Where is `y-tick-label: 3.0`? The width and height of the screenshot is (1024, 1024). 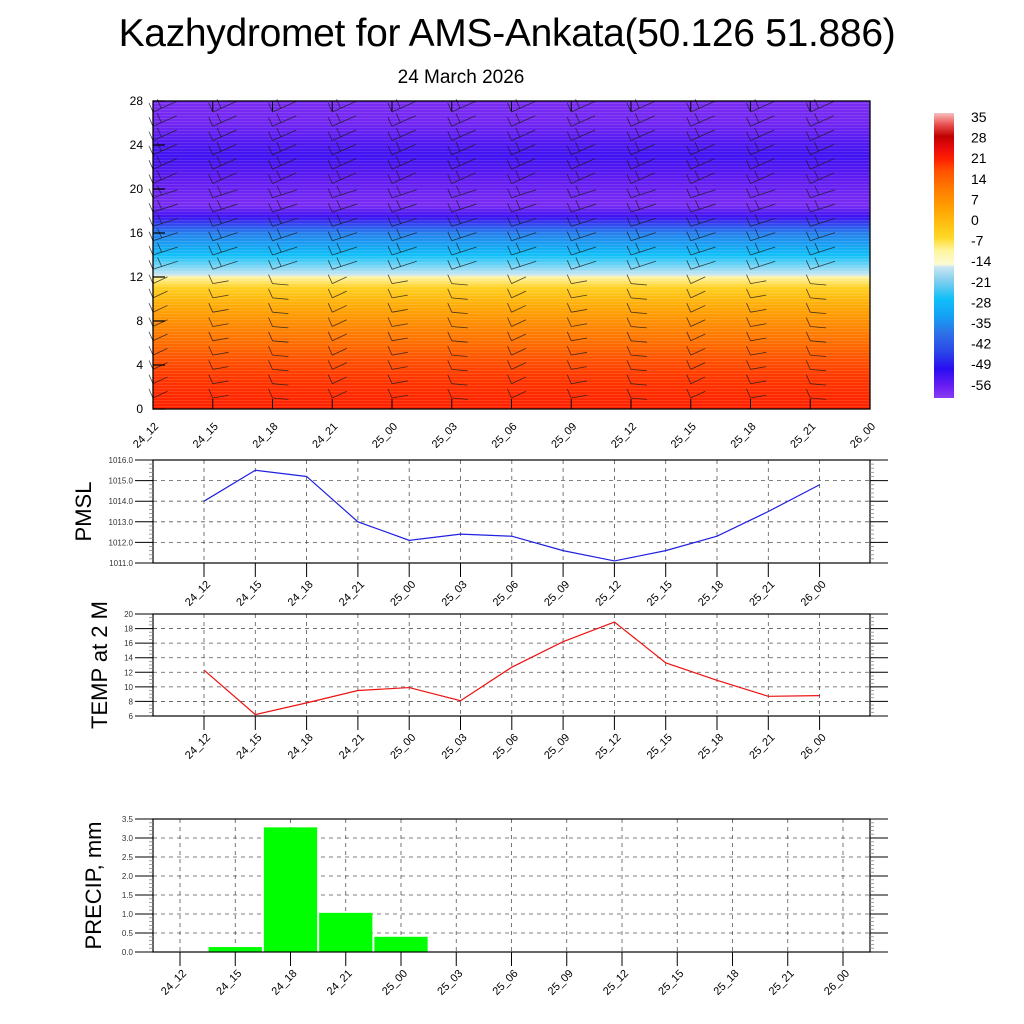
y-tick-label: 3.0 is located at coordinates (128, 838).